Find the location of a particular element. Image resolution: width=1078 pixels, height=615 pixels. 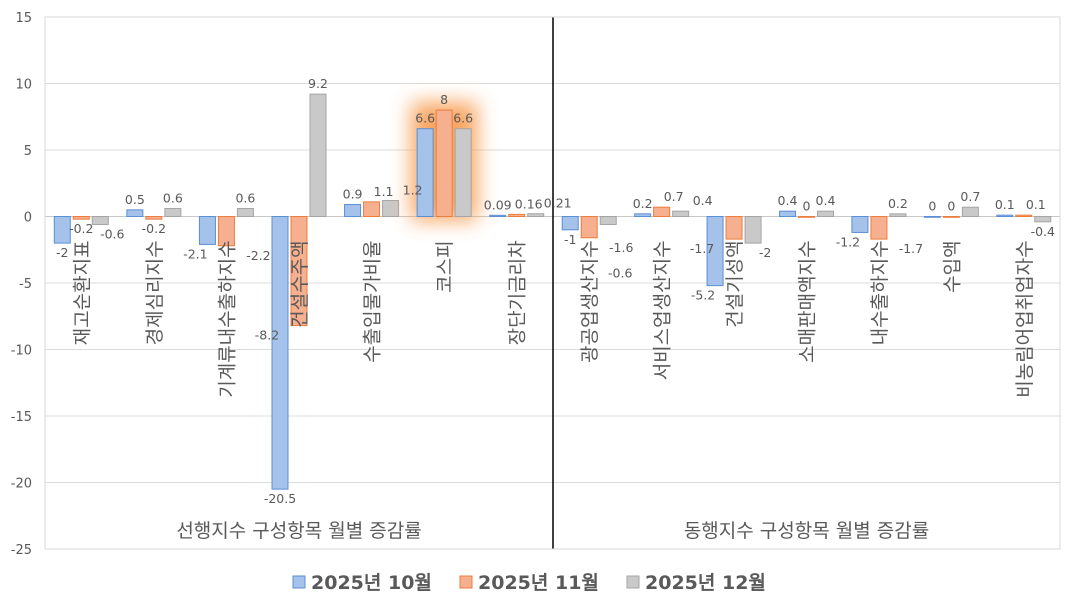

data-label: 0.16 is located at coordinates (529, 203).